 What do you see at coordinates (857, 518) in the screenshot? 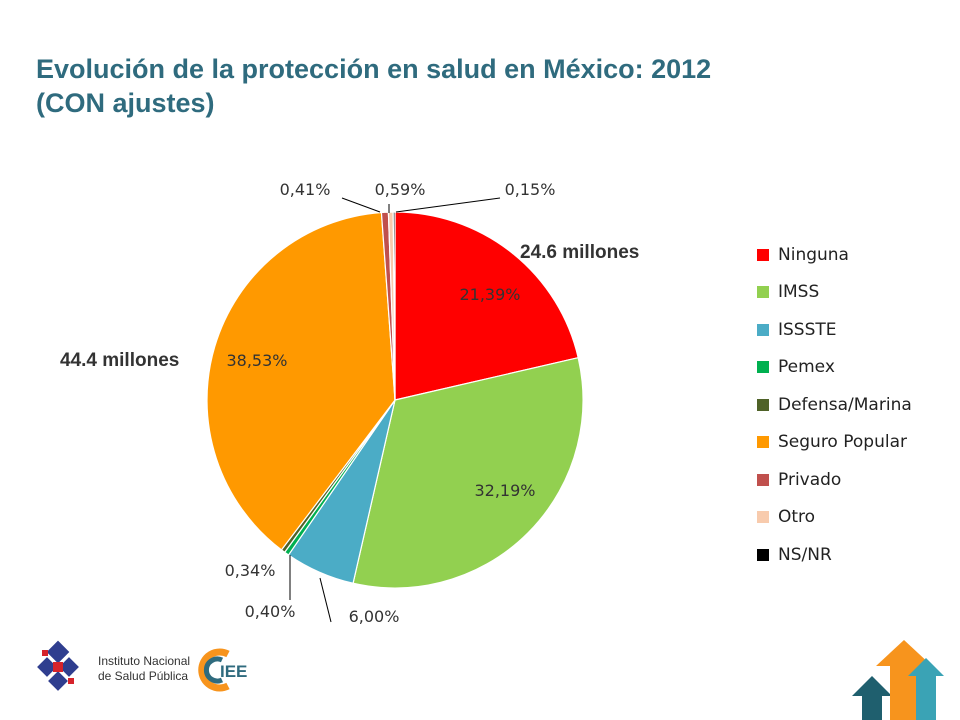
I see `legend-item: Otro` at bounding box center [857, 518].